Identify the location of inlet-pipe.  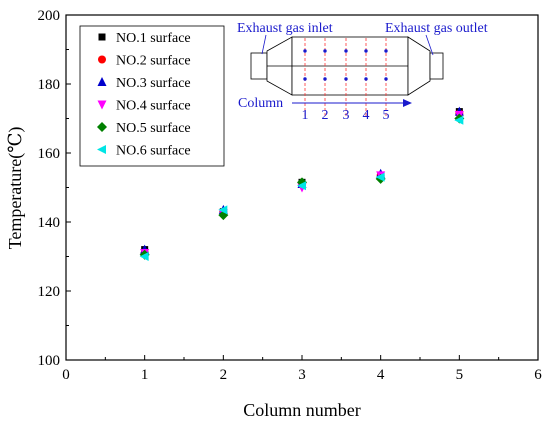
(259, 66).